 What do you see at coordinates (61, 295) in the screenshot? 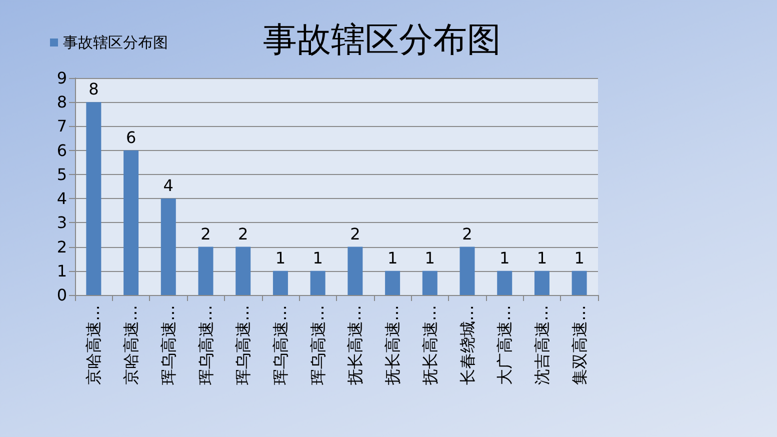
I see `y-tick-label: 0` at bounding box center [61, 295].